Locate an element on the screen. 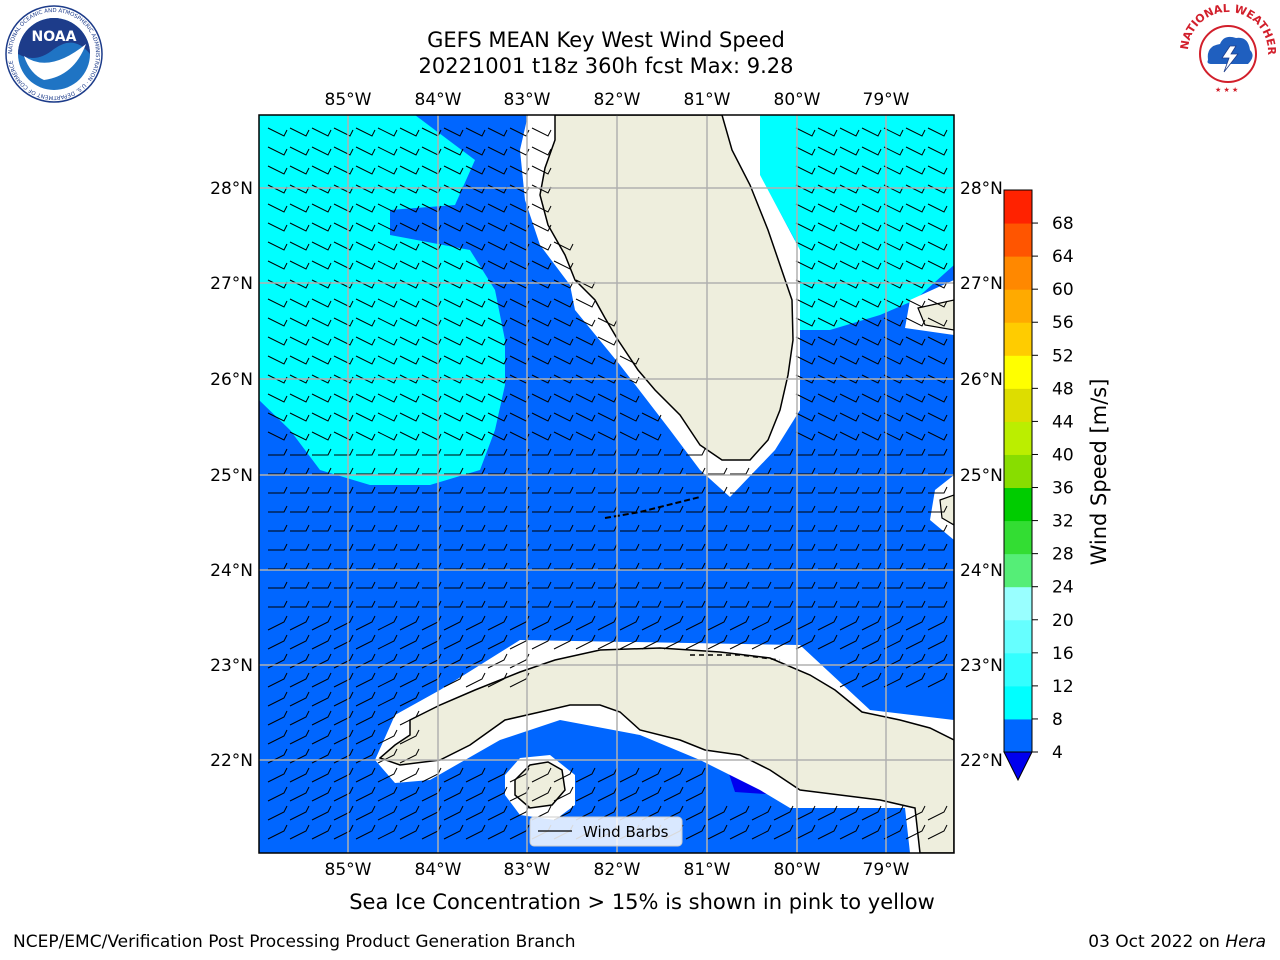  lat-tick-label: 23°N is located at coordinates (981, 666).